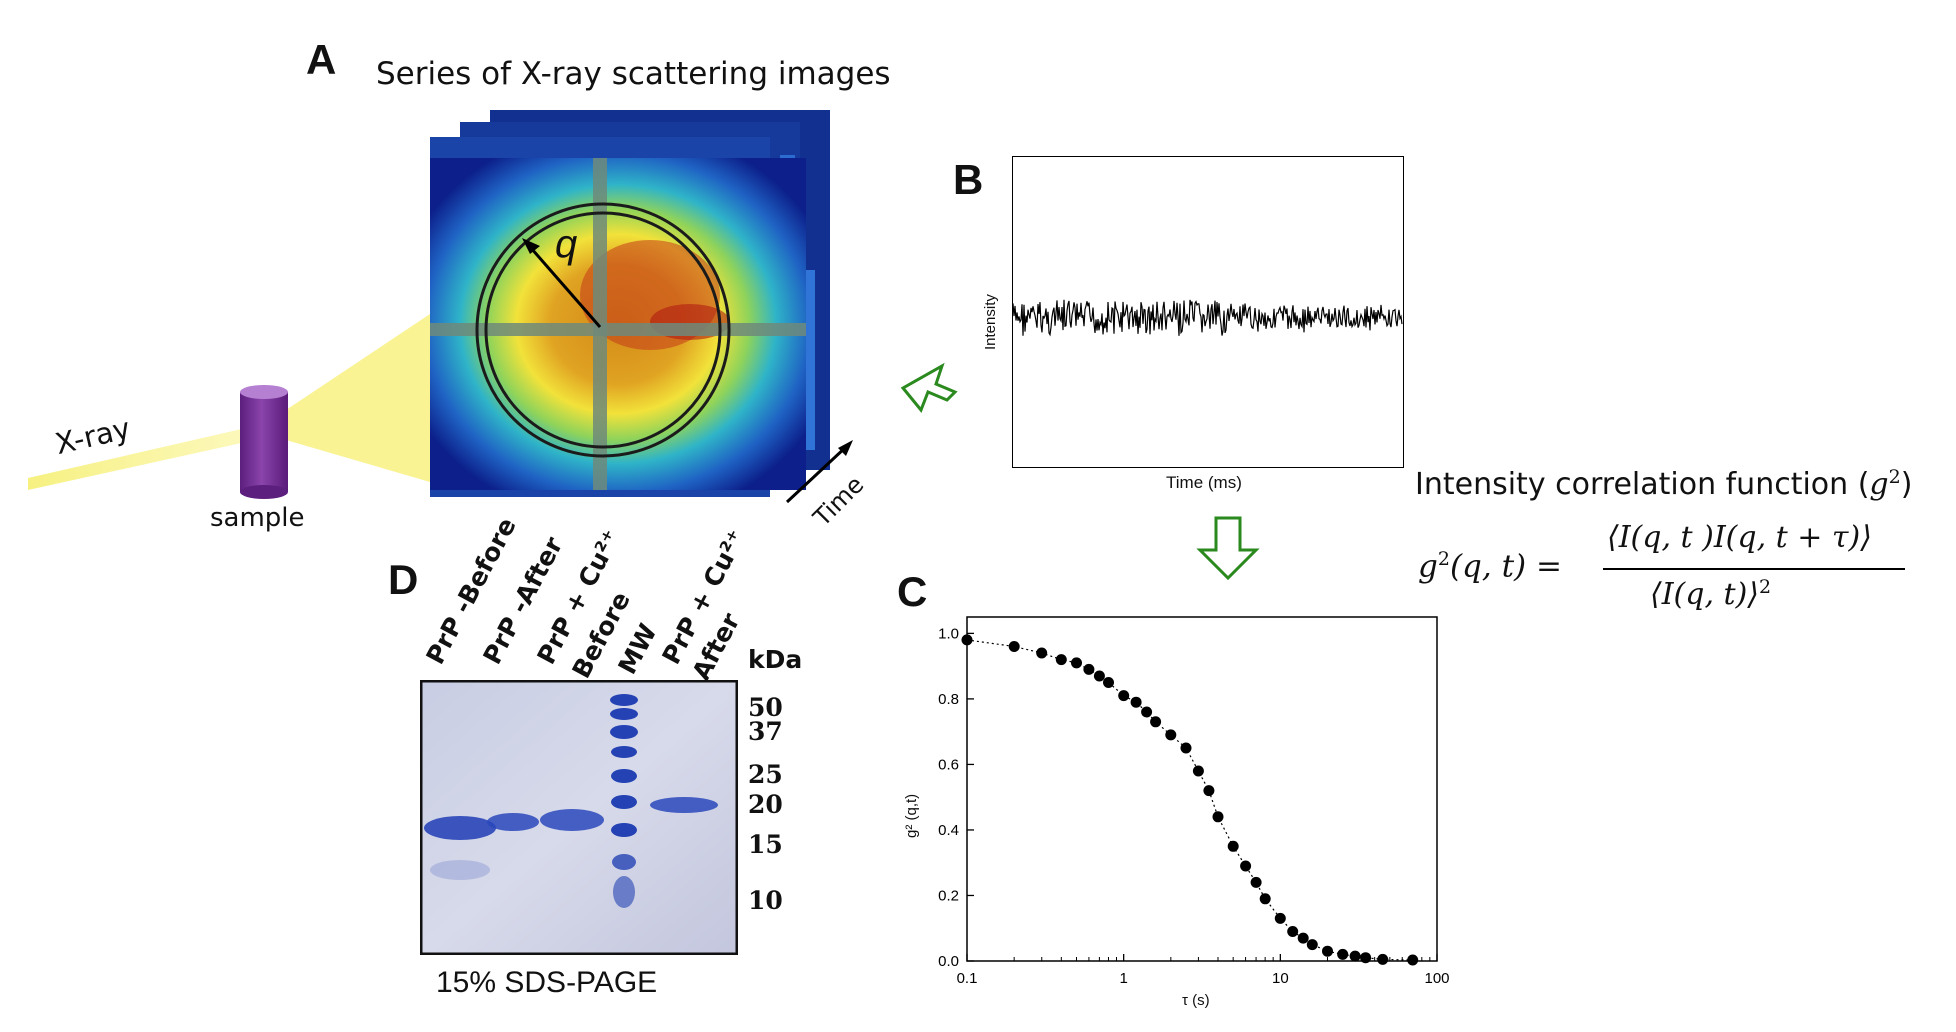  Describe the element at coordinates (948, 895) in the screenshot. I see `y-tick-label: 0.2` at that location.